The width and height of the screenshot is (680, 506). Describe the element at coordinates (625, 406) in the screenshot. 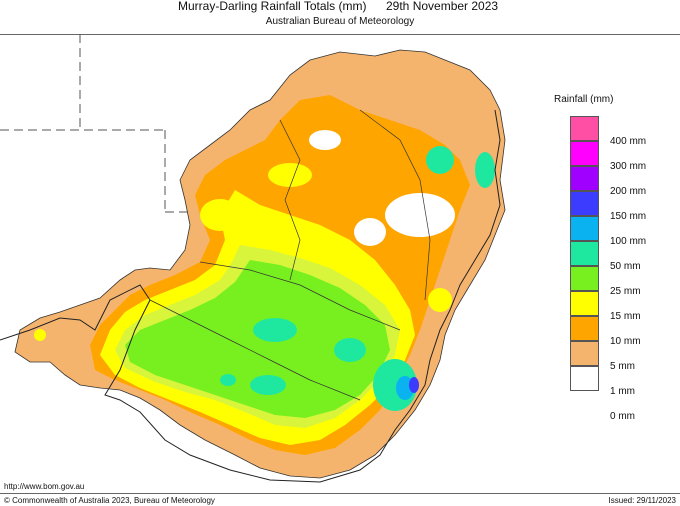

I see `legend-item: 0 mm` at that location.